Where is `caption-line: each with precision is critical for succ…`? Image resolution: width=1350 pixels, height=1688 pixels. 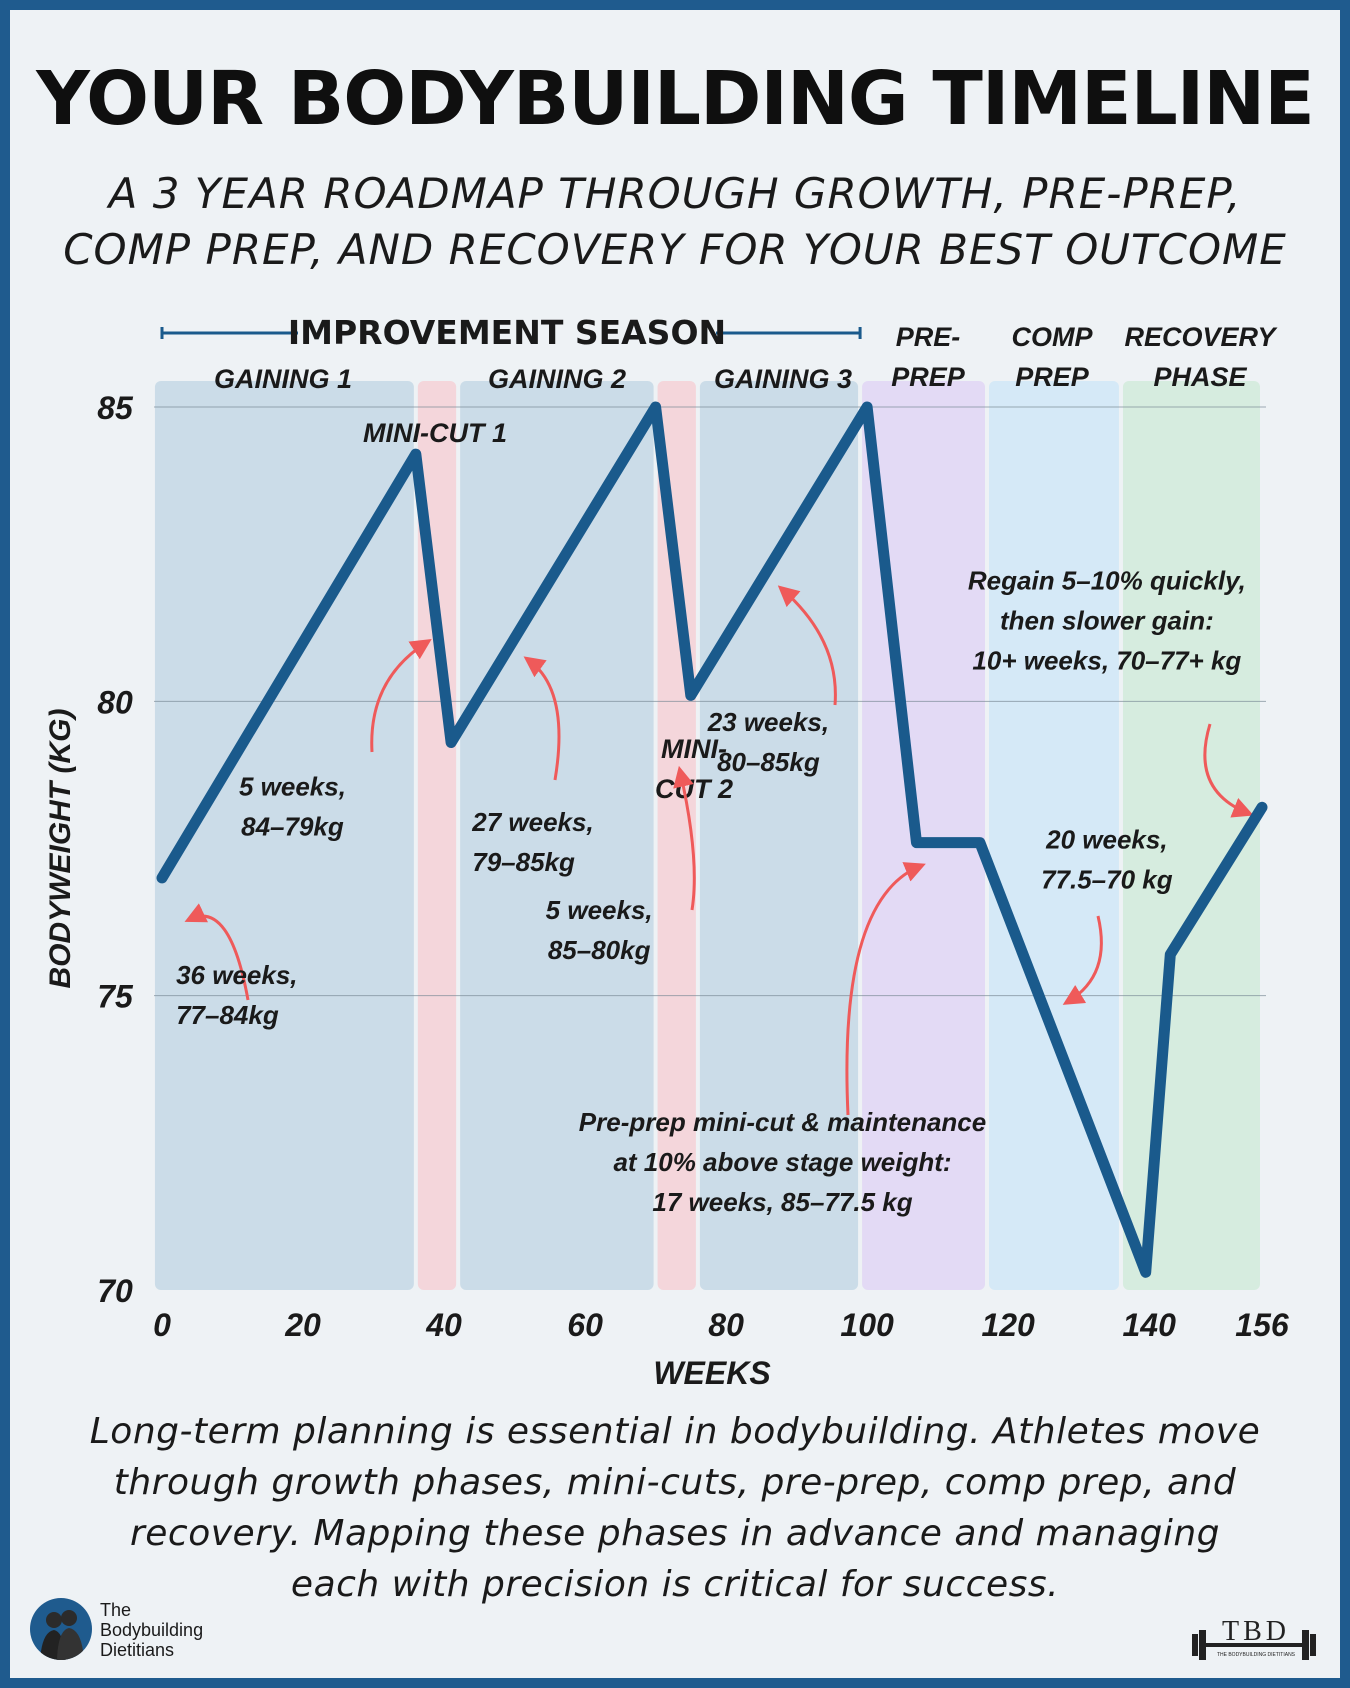
caption-line: each with precision is critical for succ… is located at coordinates (675, 1584).